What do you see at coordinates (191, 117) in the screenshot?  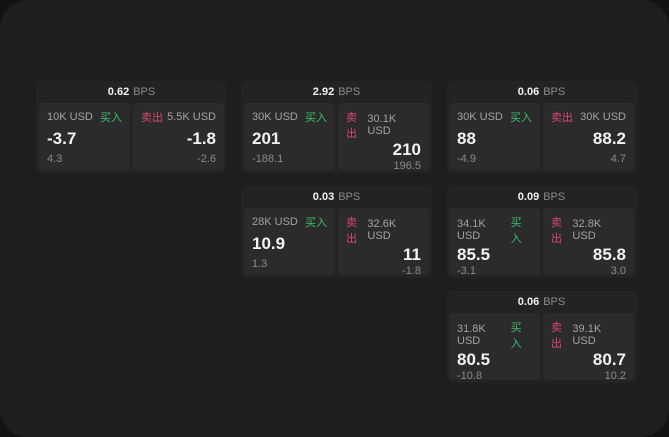 I see `sell-amount: 5.5K USD` at bounding box center [191, 117].